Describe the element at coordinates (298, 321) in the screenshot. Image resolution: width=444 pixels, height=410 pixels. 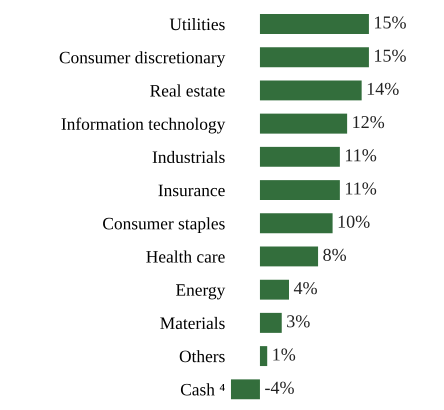
I see `data-label: 3%` at that location.